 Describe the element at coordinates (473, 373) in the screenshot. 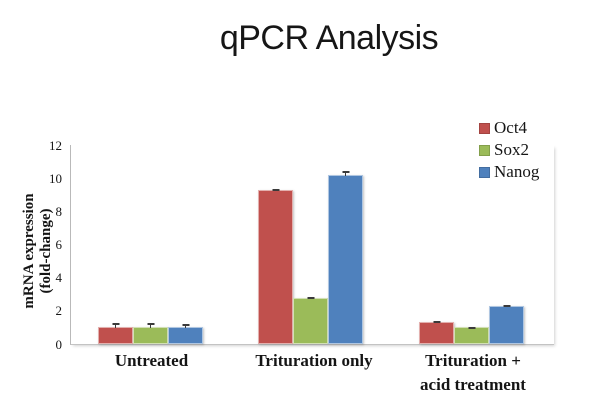

I see `x-category-label-trituration-acid: Trituration + acid treatment` at that location.